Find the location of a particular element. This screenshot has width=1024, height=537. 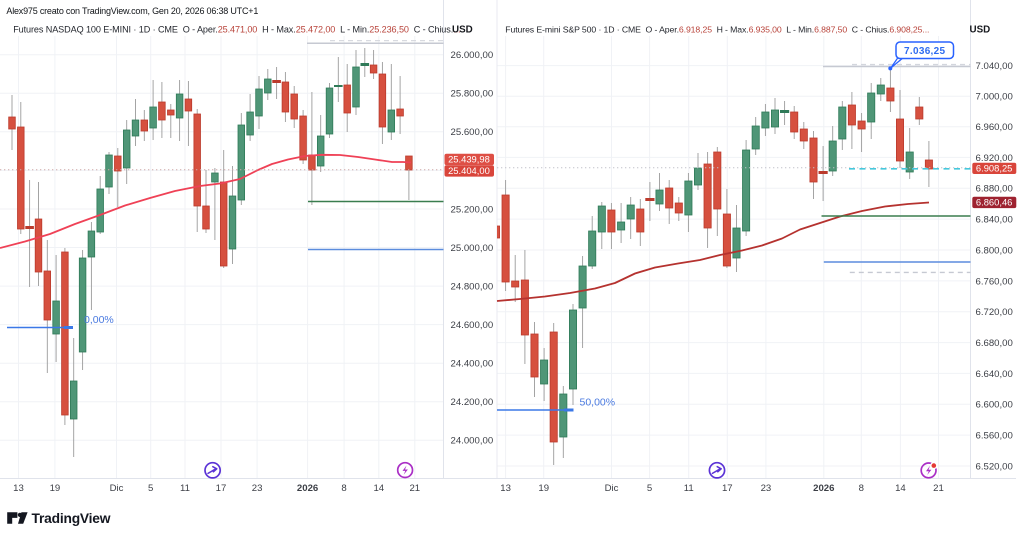

svg-text: 7.000,00 is located at coordinates (994, 97).